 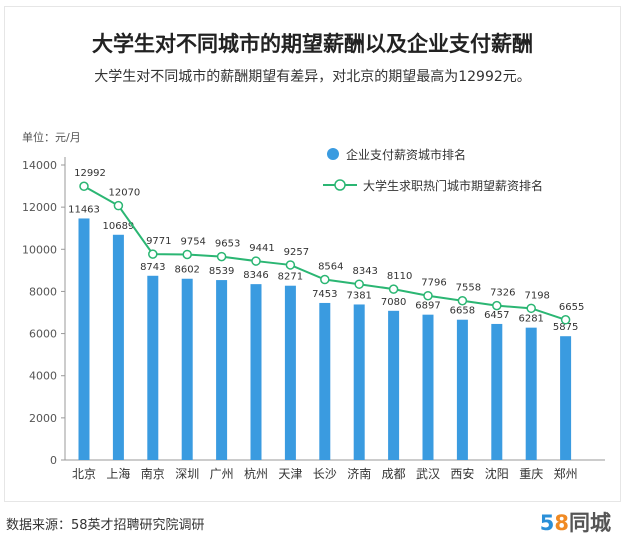 I want to click on x-category-label: 沈阳, so click(x=497, y=473).